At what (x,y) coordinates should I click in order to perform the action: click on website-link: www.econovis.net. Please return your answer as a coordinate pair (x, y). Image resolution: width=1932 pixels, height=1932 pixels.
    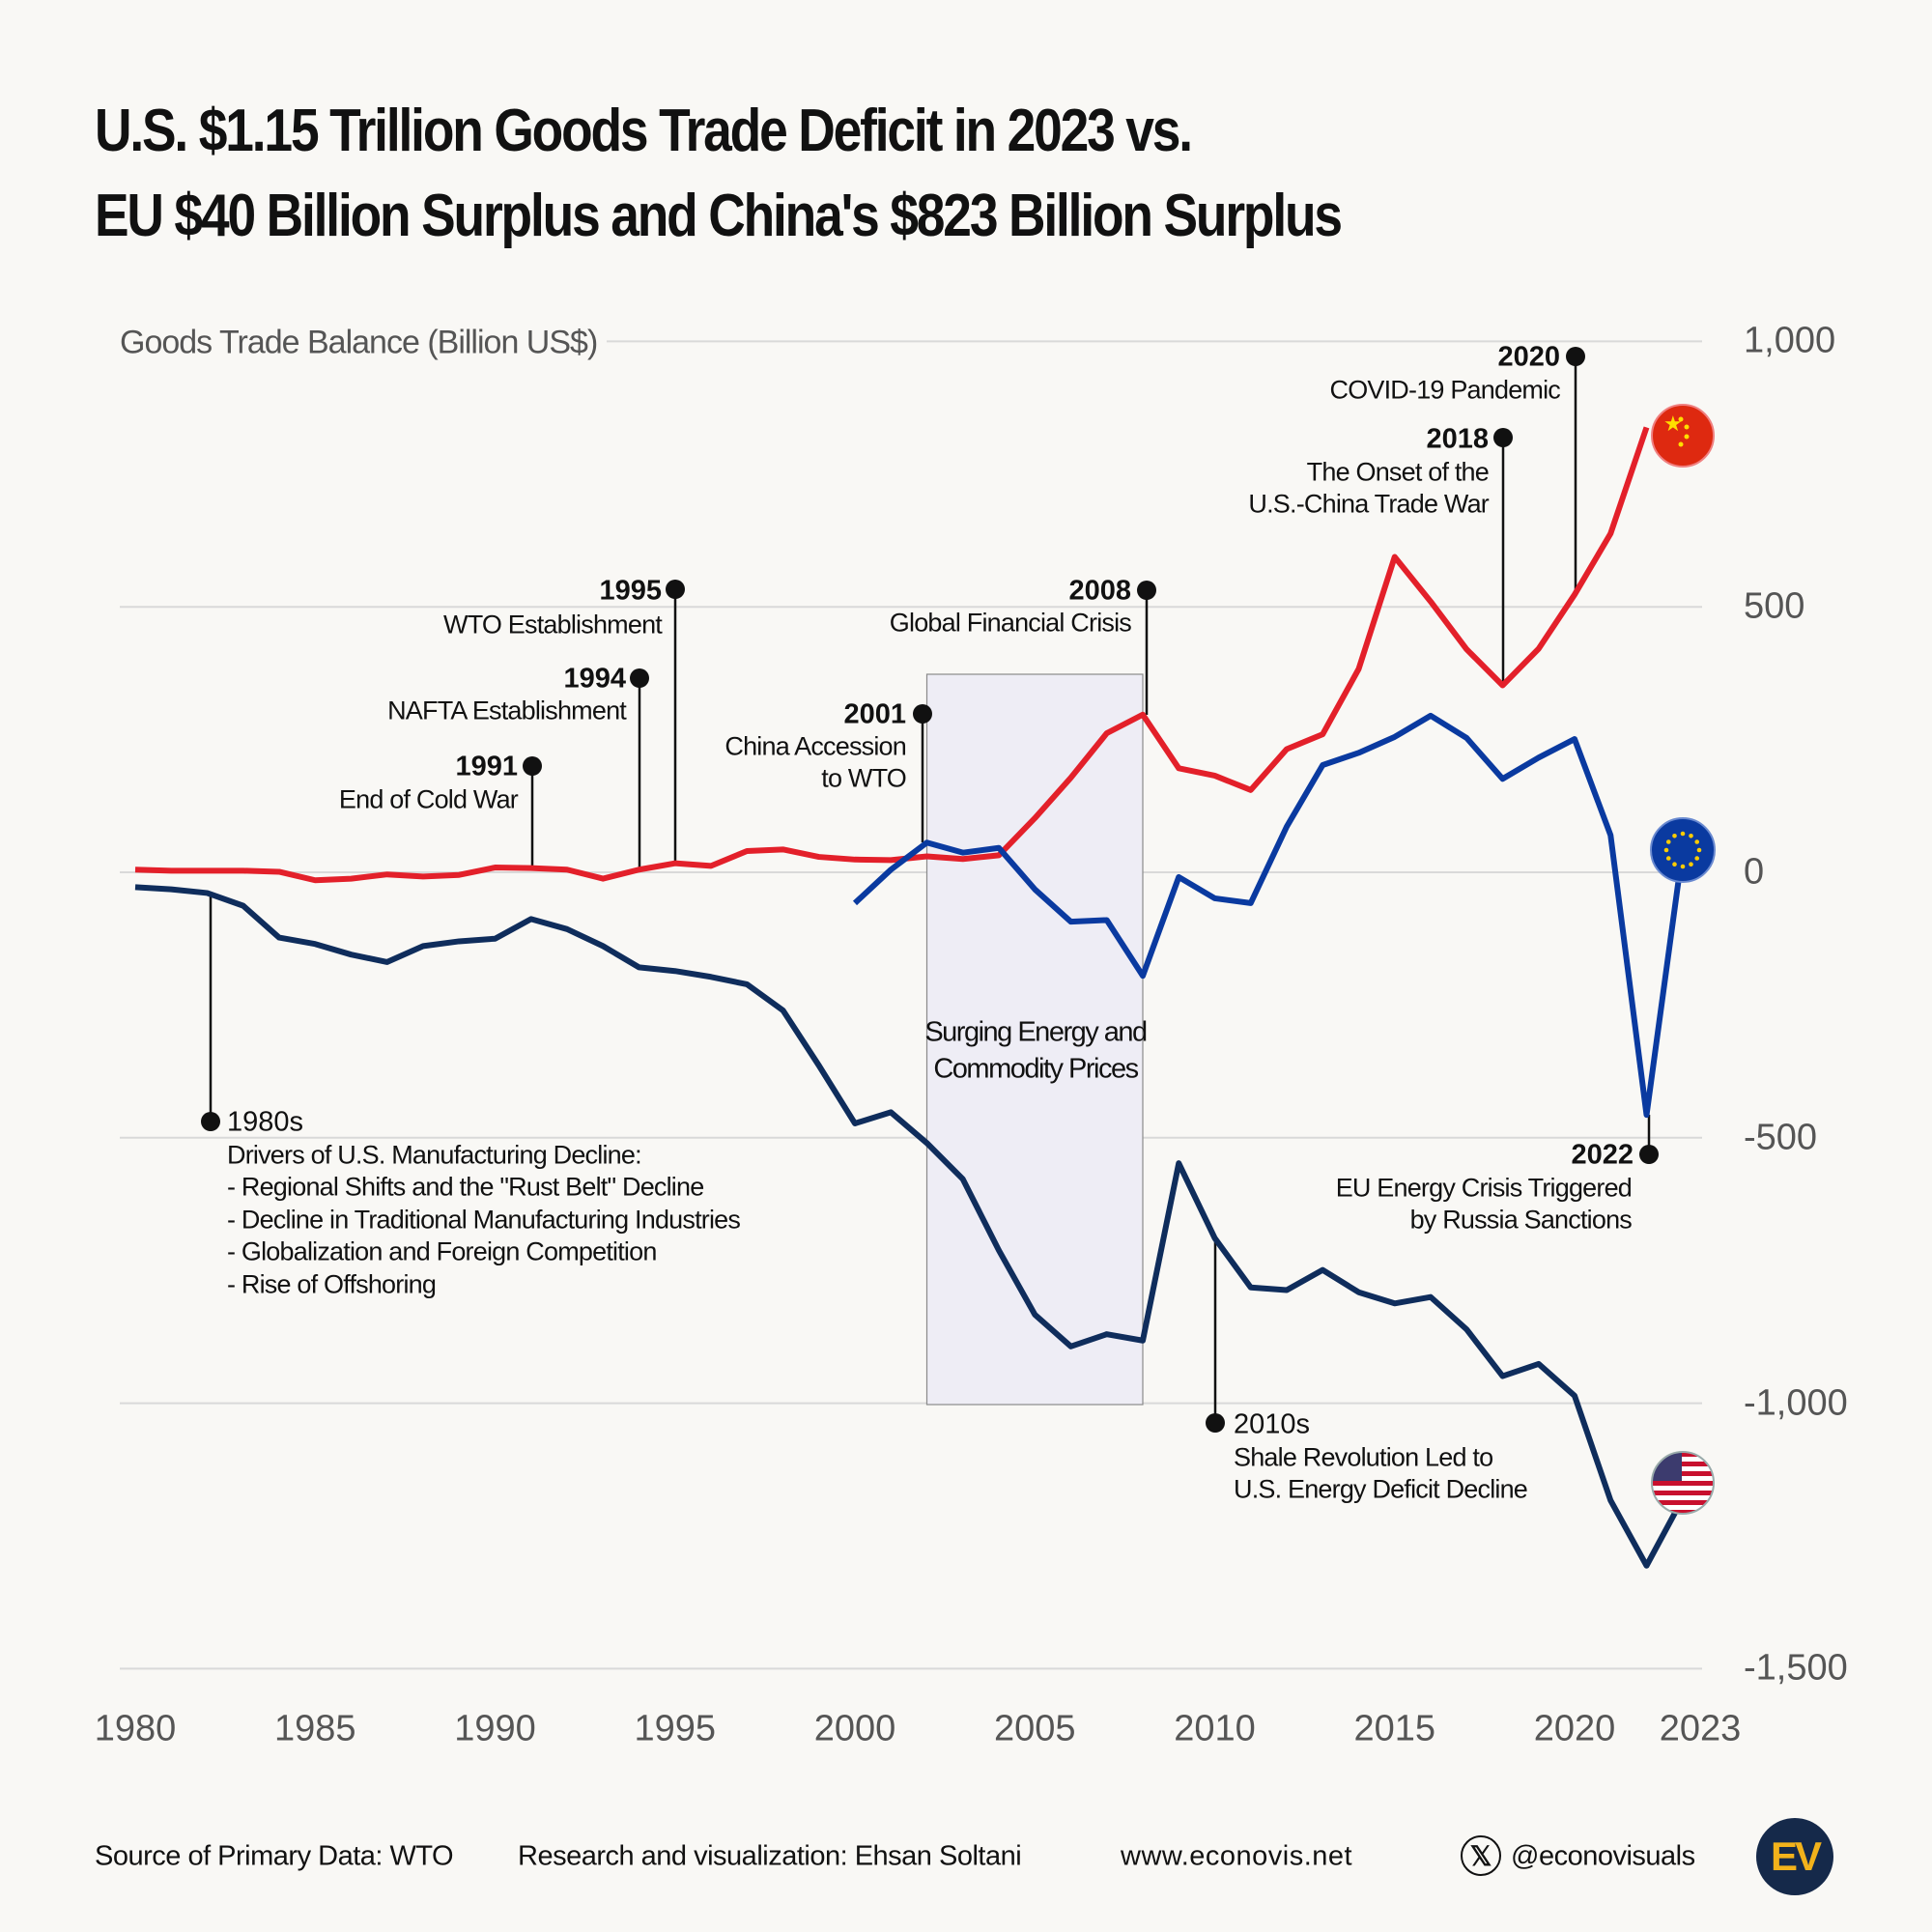
    Looking at the image, I should click on (1237, 1856).